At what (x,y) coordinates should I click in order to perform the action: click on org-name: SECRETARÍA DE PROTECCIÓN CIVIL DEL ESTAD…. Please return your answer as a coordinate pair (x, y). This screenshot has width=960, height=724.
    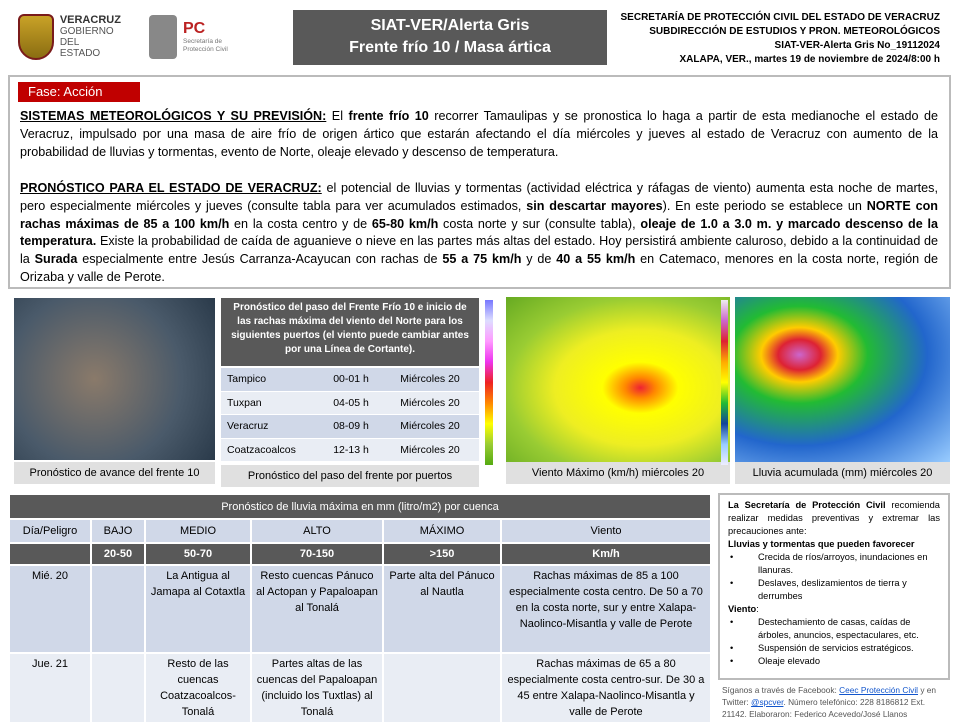
    Looking at the image, I should click on (780, 17).